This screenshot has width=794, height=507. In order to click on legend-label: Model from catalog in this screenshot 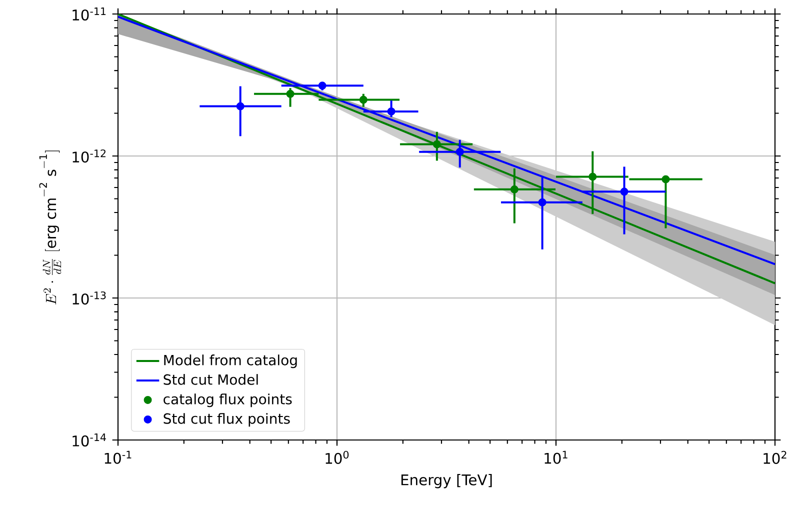, I will do `click(230, 361)`.